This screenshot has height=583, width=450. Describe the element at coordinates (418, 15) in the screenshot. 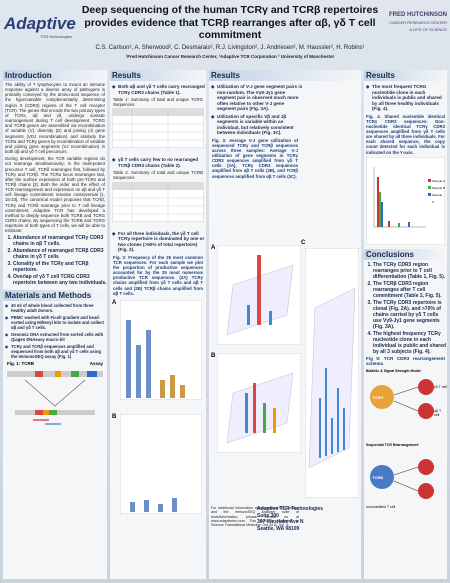

I see `right-logo: FRED HUTCHINSON` at that location.